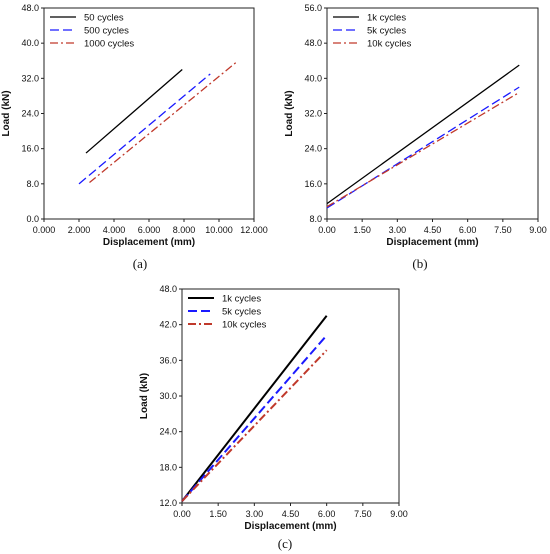 The height and width of the screenshot is (554, 550). I want to click on x-tick-label: 12.000, so click(254, 230).